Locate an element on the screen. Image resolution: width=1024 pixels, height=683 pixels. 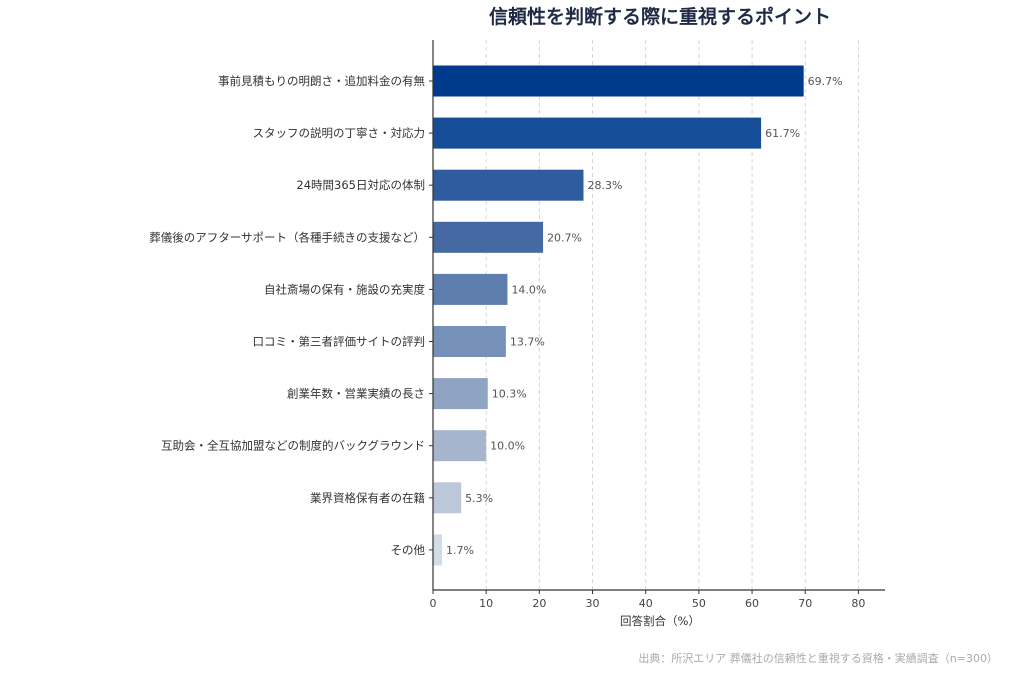
value-label: 1.7% is located at coordinates (460, 550).